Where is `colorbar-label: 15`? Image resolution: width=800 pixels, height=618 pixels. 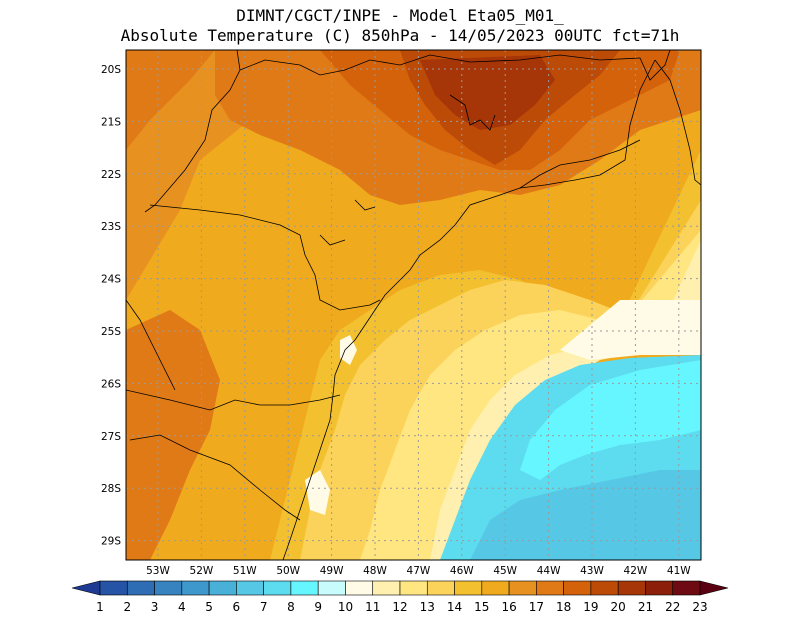 colorbar-label: 15 is located at coordinates (481, 607).